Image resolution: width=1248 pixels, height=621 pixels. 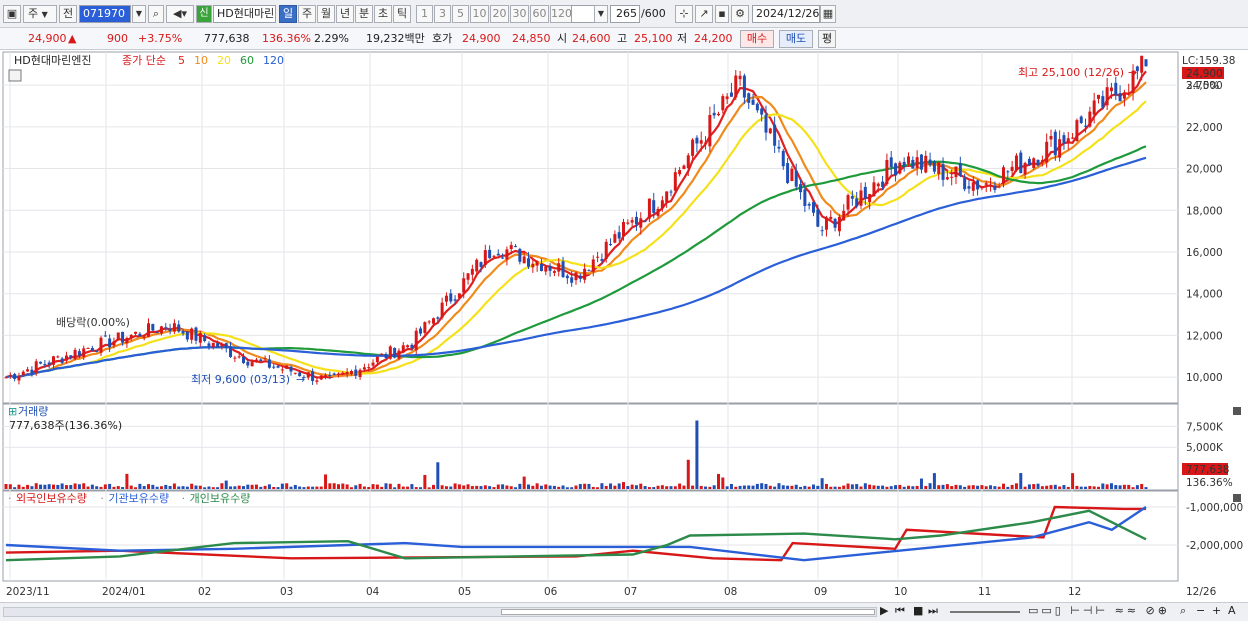 I want to click on buy-button: 매수, so click(x=757, y=39).